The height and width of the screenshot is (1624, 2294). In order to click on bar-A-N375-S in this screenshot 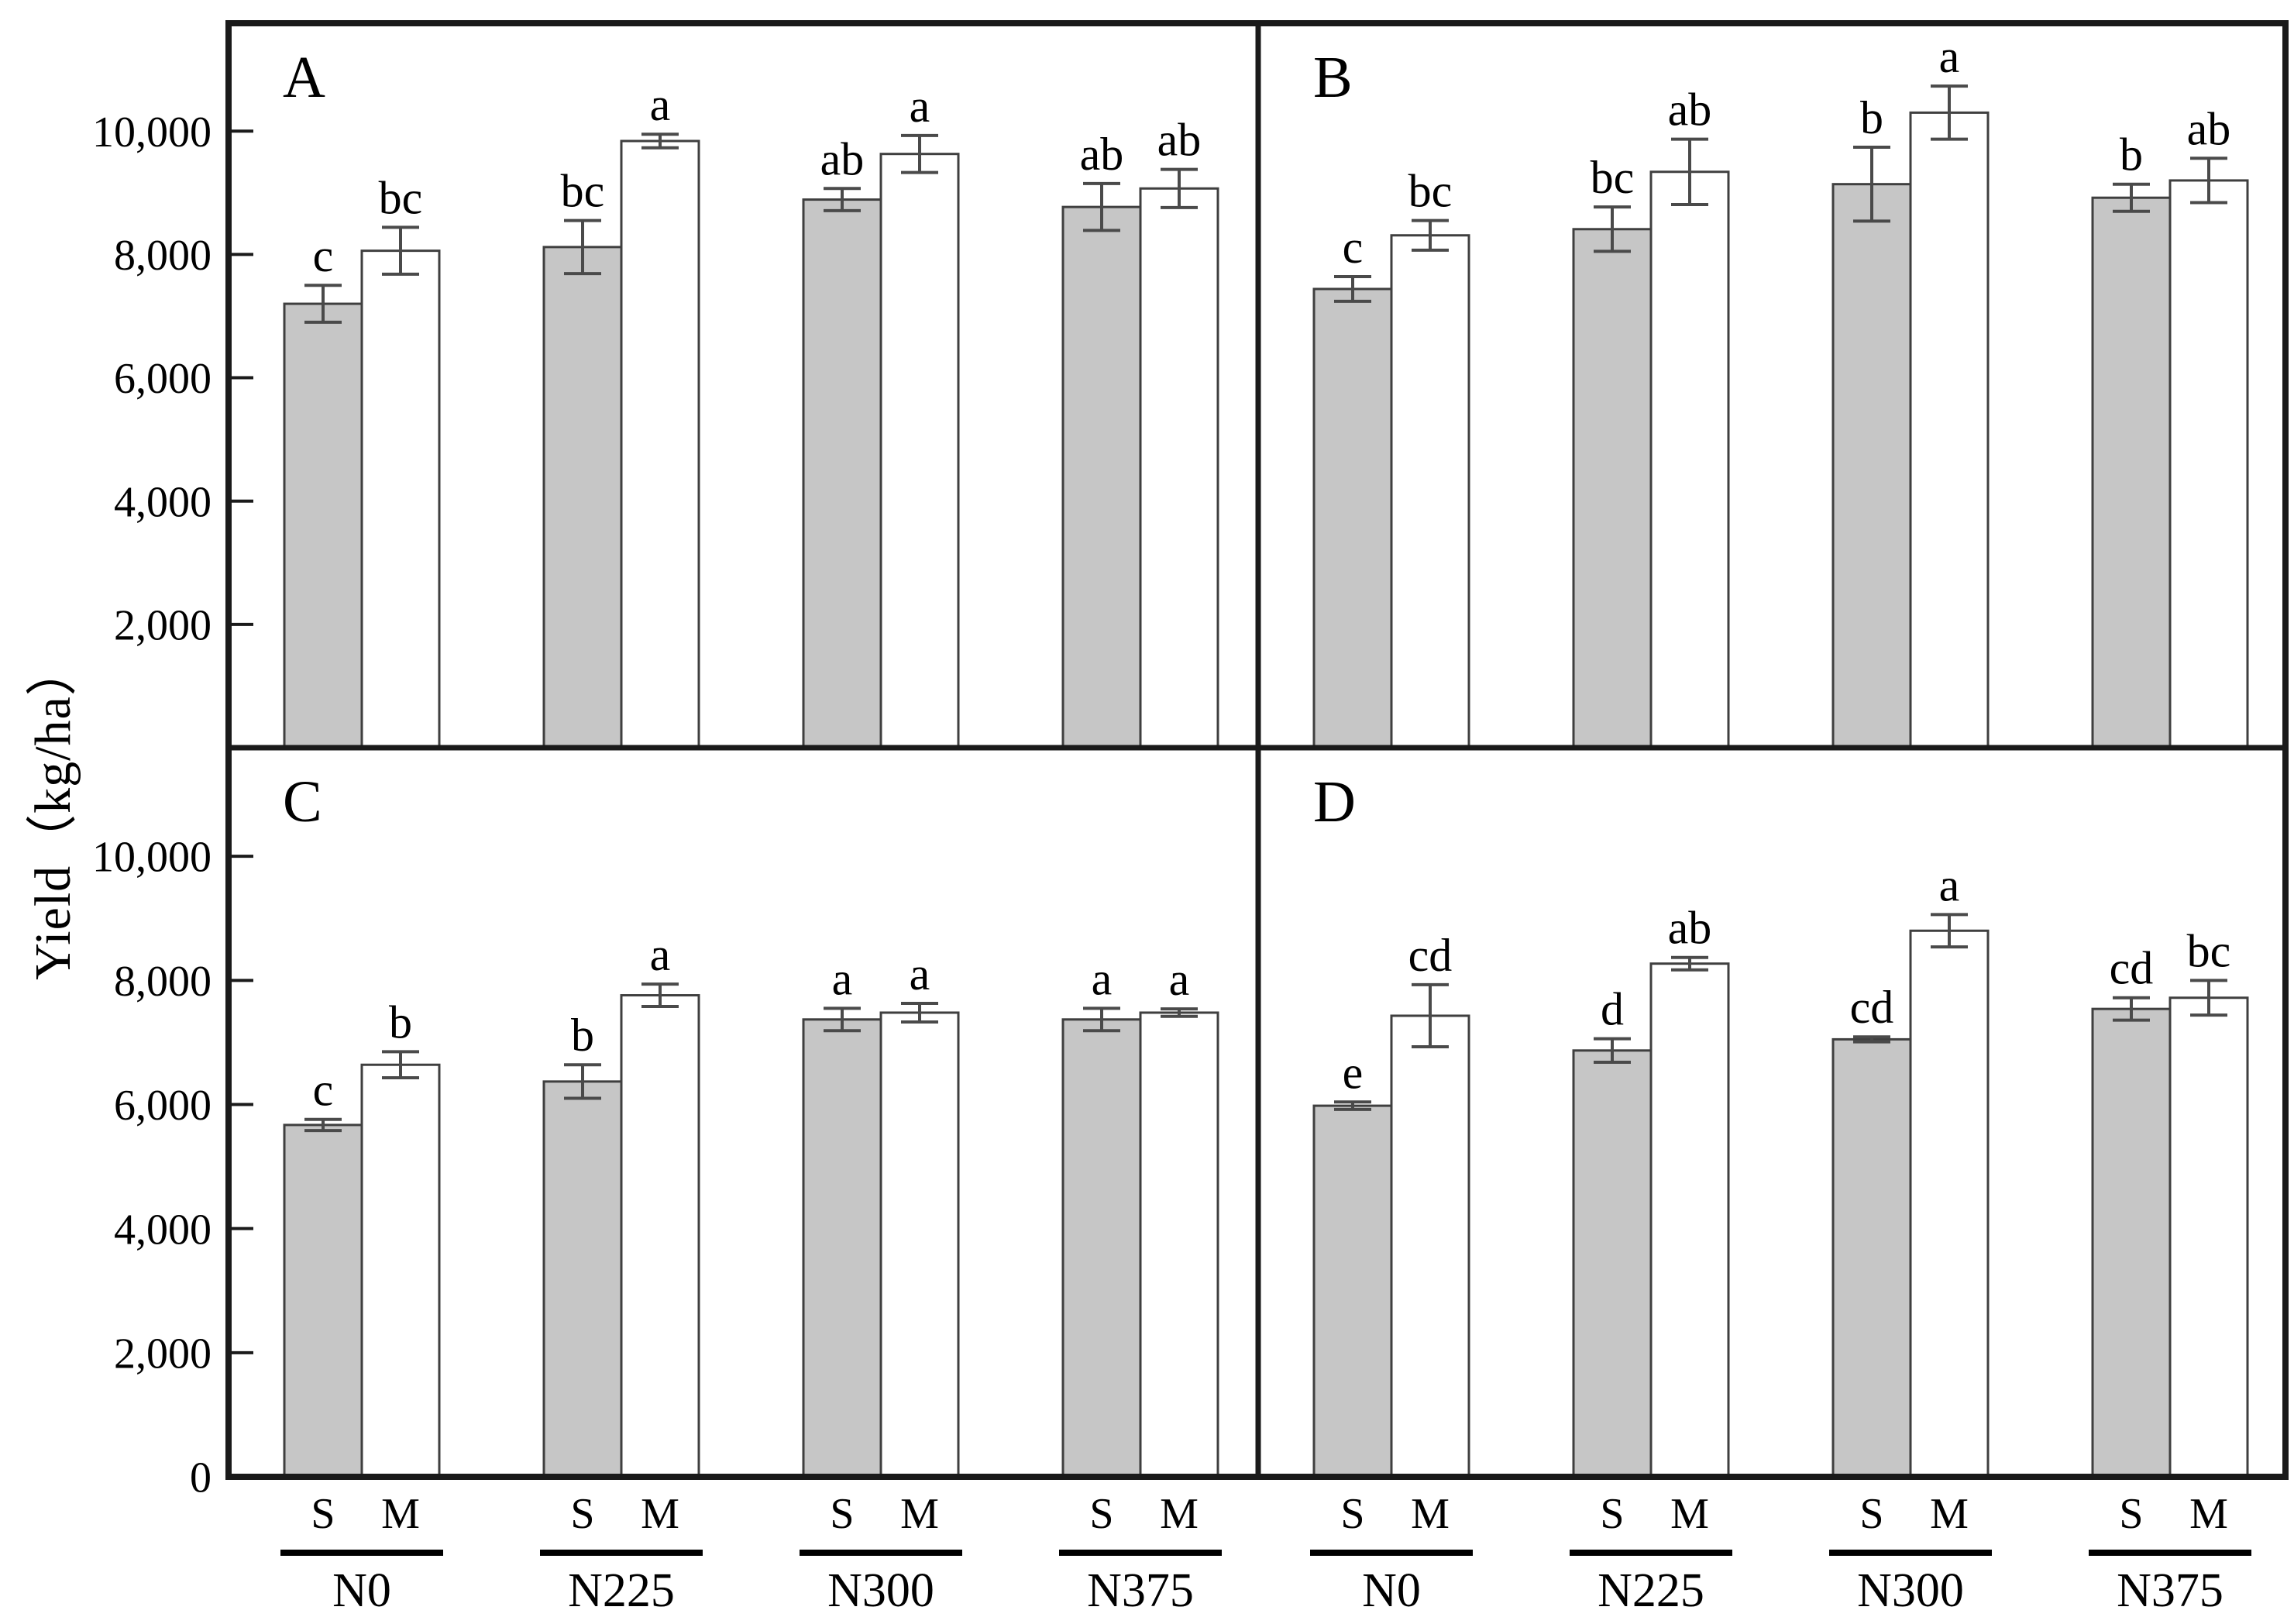, I will do `click(1101, 477)`.